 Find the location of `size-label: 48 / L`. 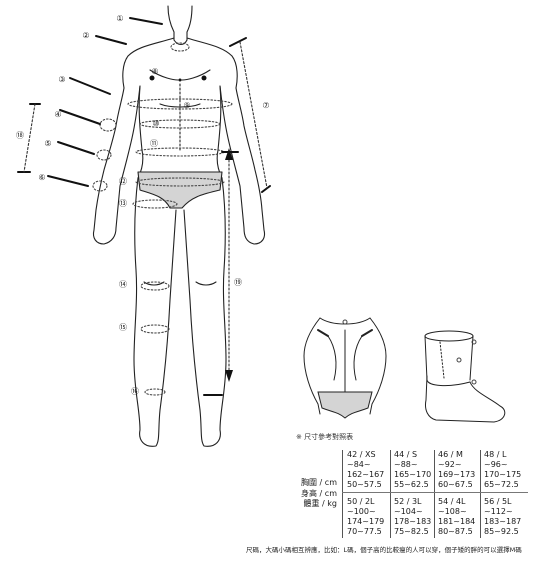

size-label: 48 / L is located at coordinates (495, 454).